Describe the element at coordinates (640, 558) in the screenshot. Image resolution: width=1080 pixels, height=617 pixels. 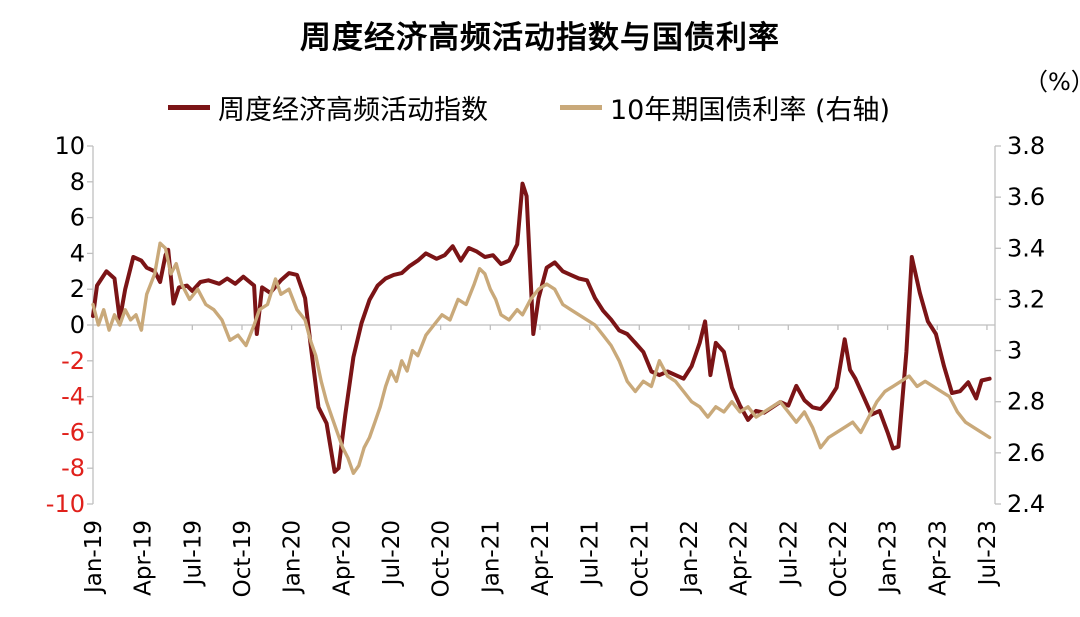
I see `x-tick-label: Oct-21` at that location.